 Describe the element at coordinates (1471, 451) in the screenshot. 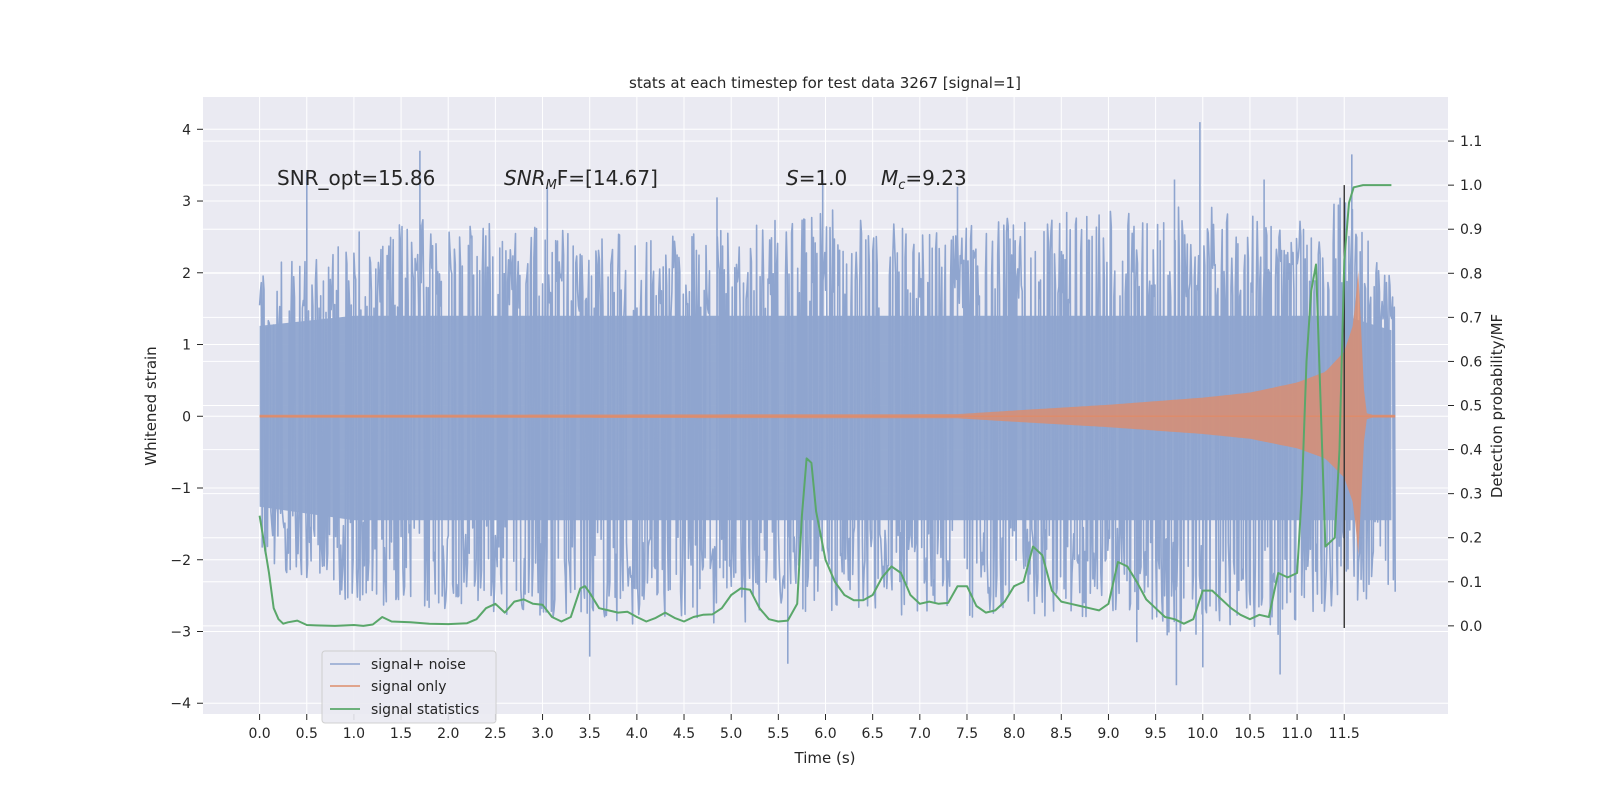

I see `y-right-tick-label: 0.4` at that location.